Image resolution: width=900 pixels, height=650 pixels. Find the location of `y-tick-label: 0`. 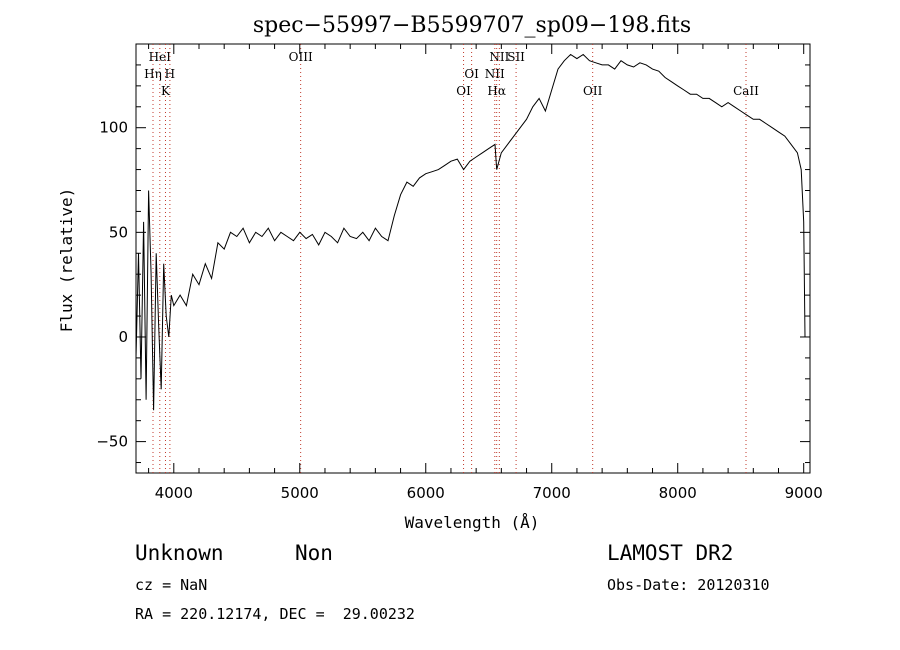

y-tick-label: 0 is located at coordinates (123, 337).